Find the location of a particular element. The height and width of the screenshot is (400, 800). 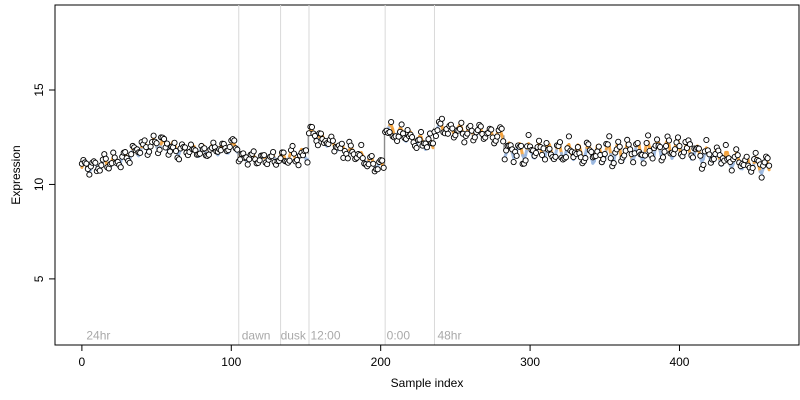

y-tick-label-0: 5 is located at coordinates (39, 278).